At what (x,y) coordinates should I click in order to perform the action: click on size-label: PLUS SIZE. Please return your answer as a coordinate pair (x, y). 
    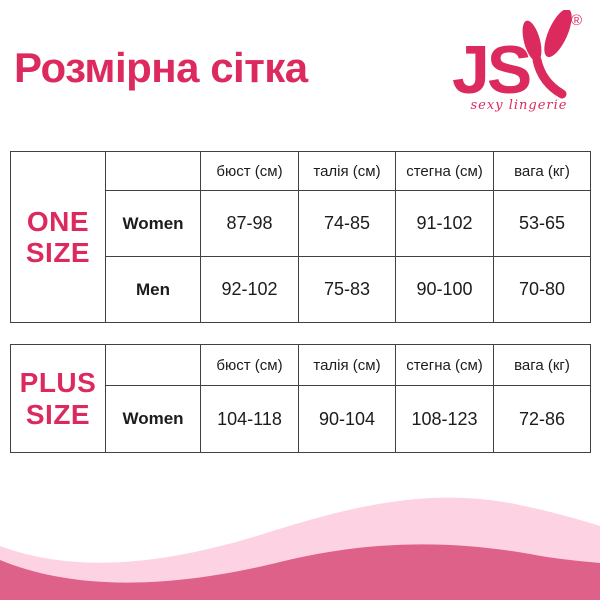
    Looking at the image, I should click on (58, 398).